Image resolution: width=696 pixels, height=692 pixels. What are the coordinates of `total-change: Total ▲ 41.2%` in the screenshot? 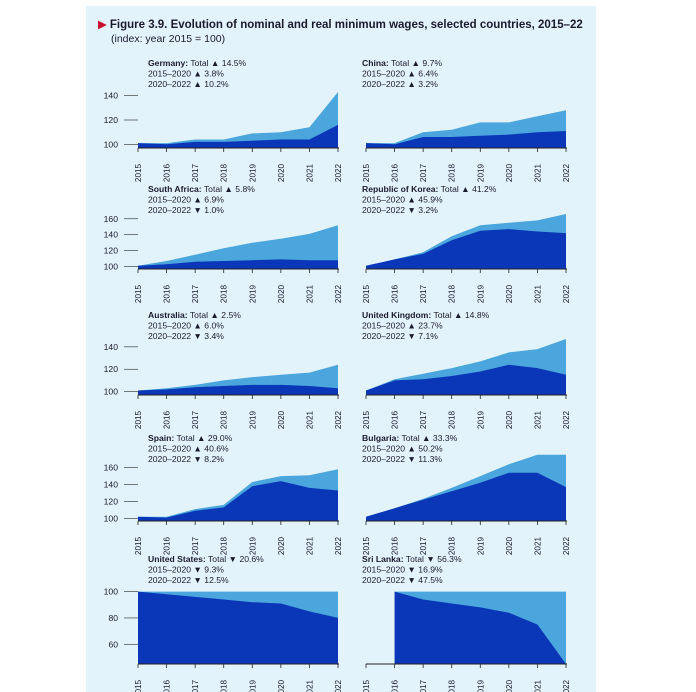 It's located at (467, 189).